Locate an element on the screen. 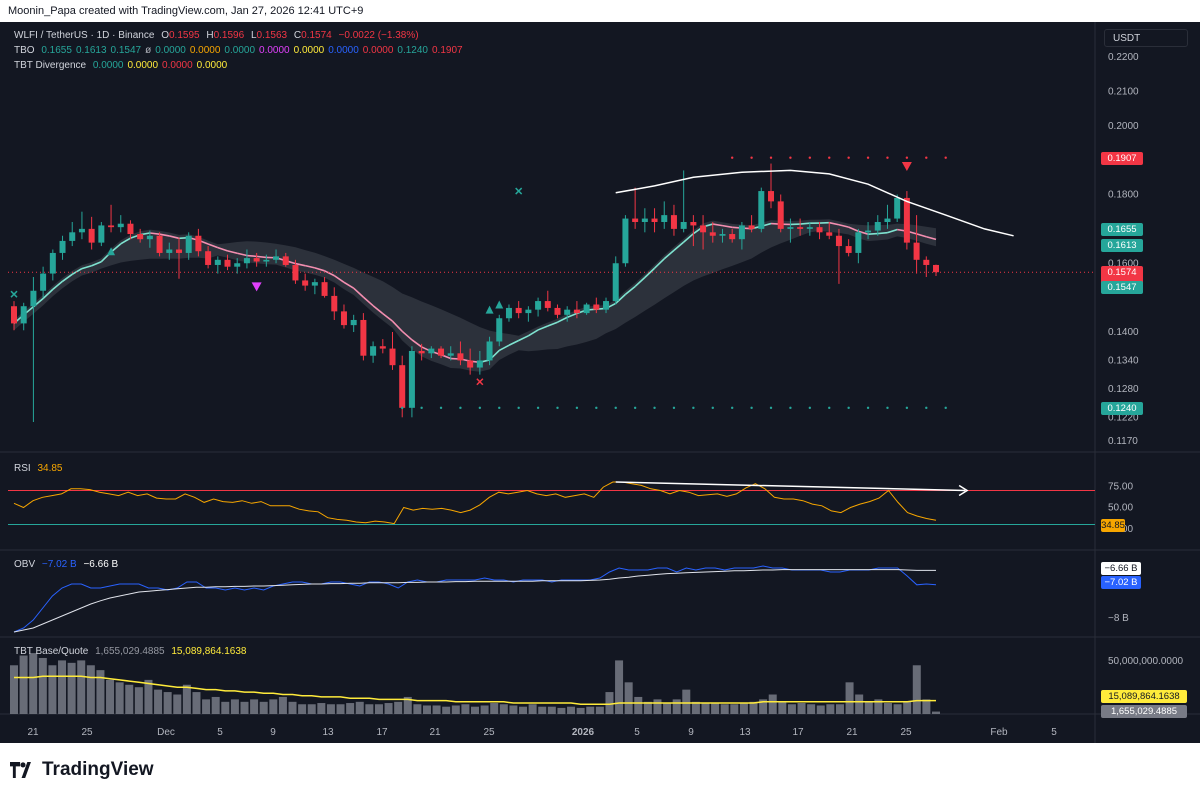  time-axis-label: 21 is located at coordinates (33, 732).